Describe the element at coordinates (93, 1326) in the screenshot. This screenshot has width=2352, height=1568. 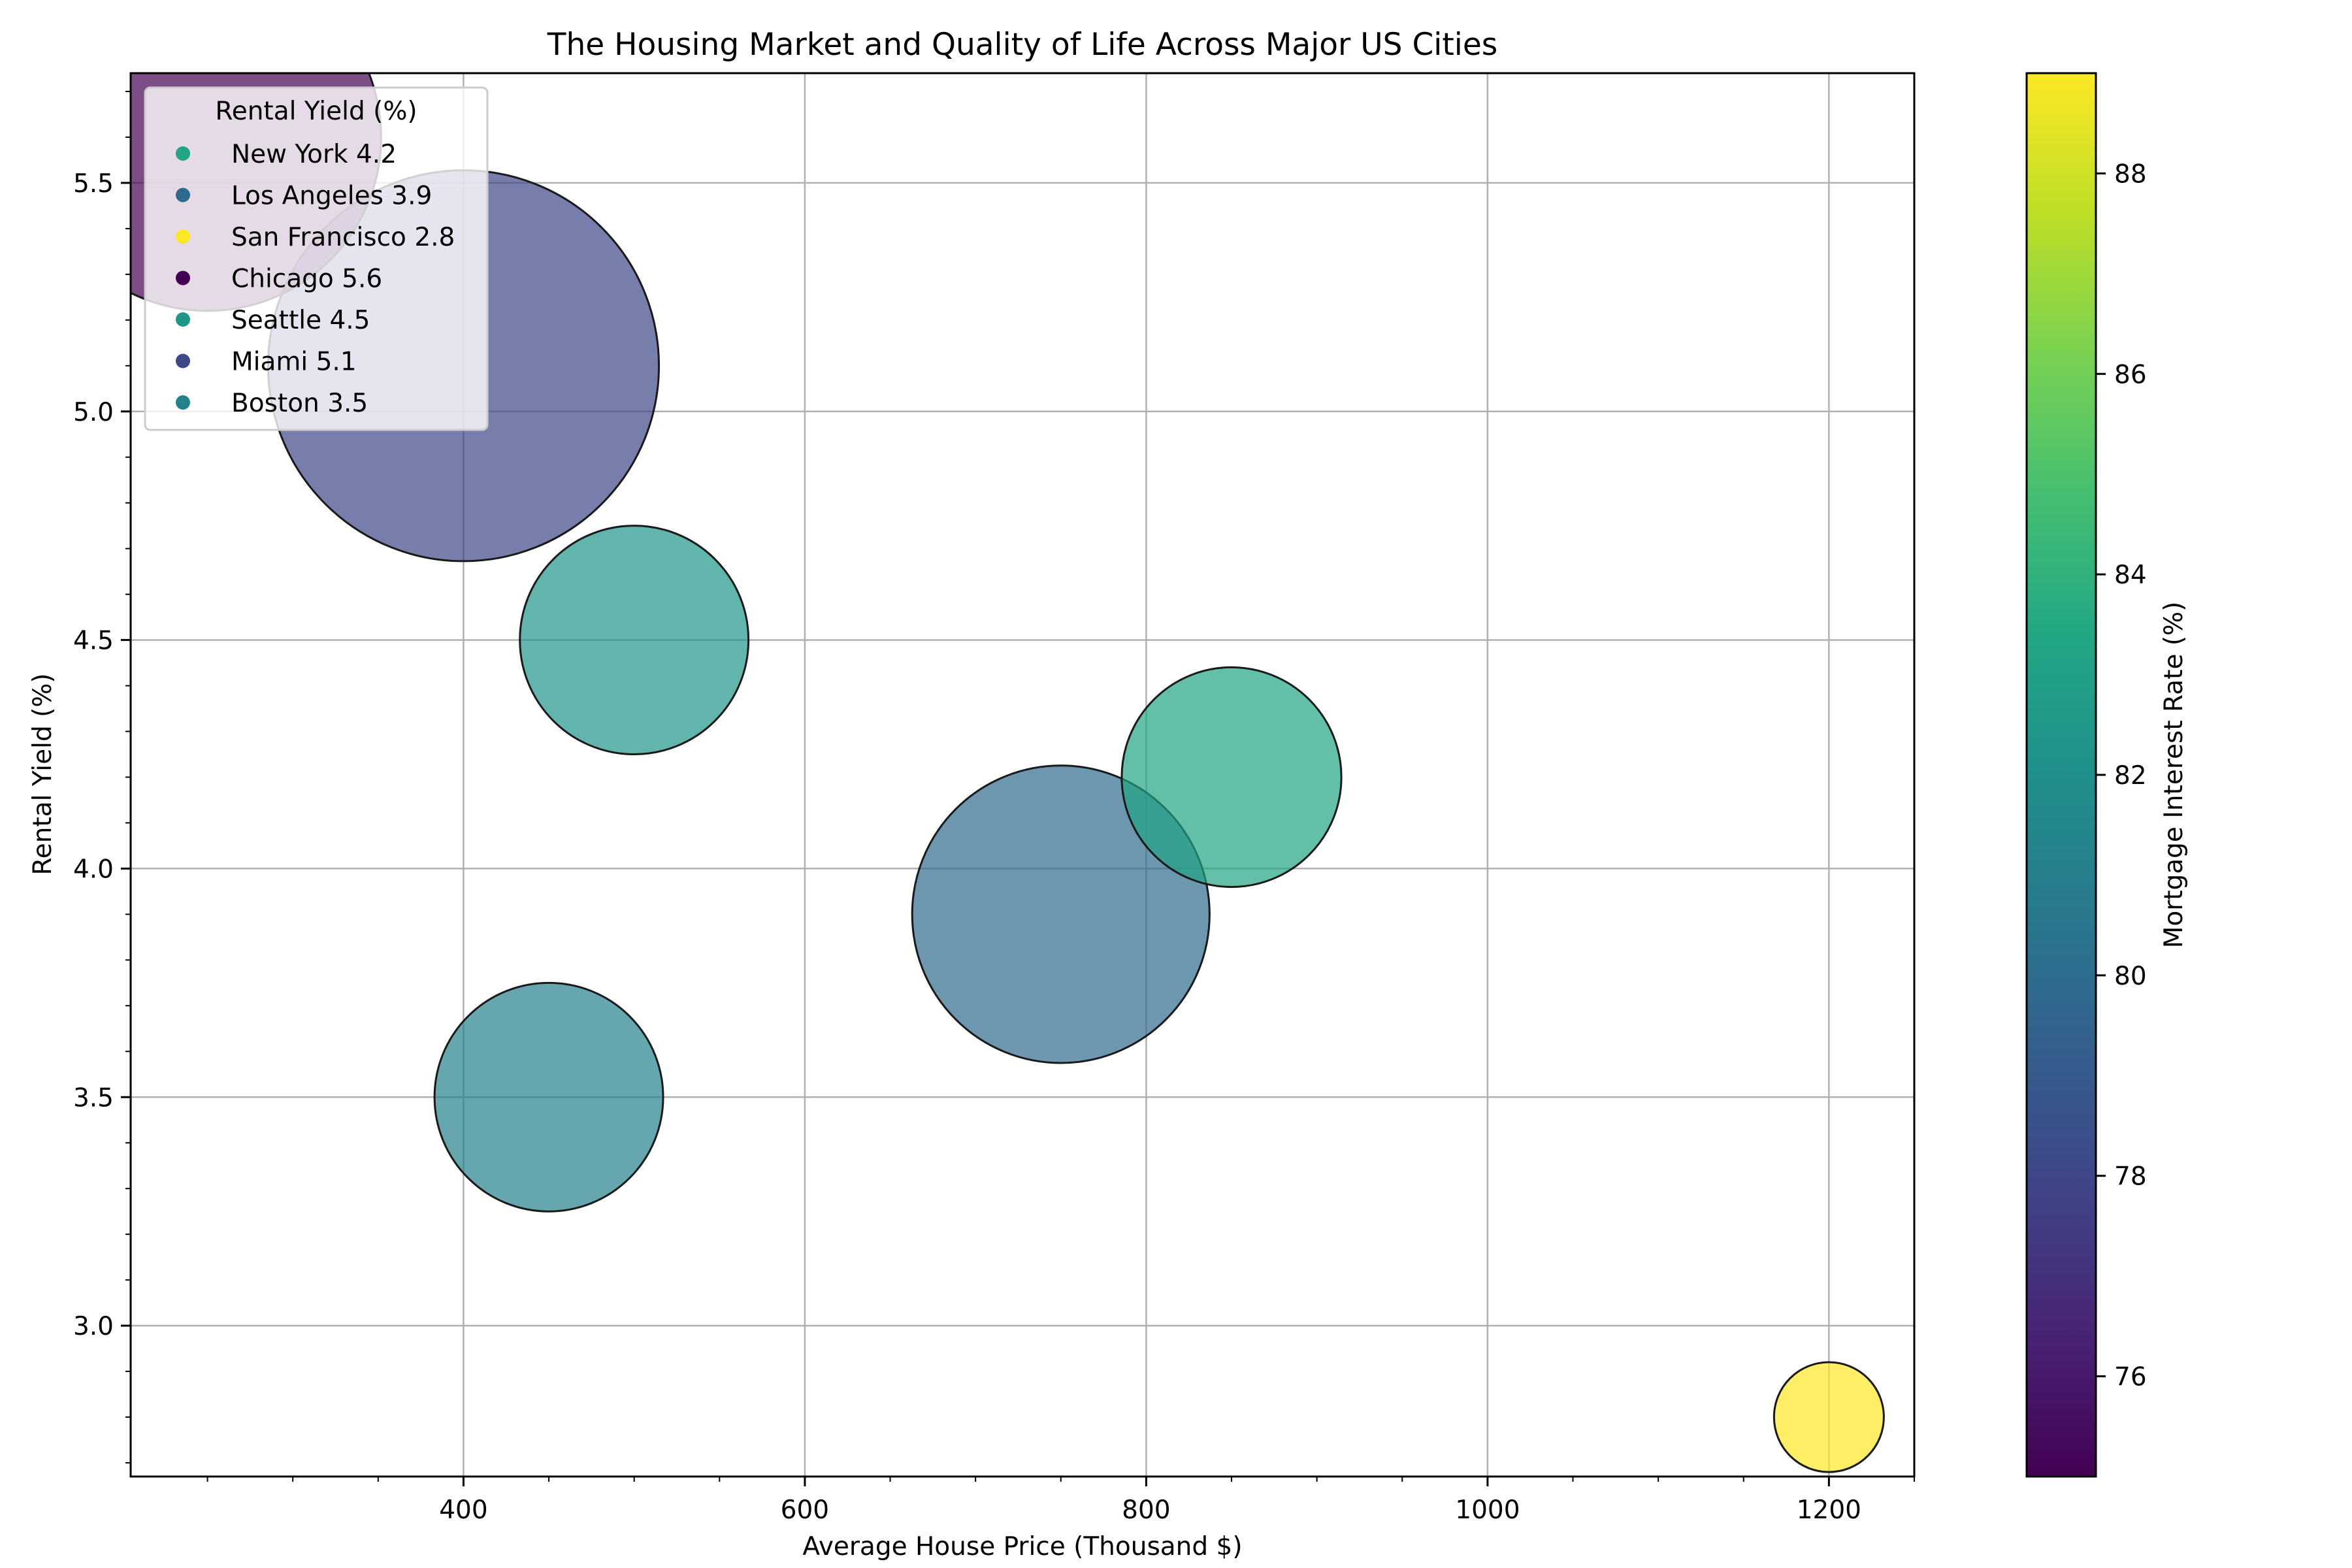
I see `y-tick-label: 3.0` at that location.